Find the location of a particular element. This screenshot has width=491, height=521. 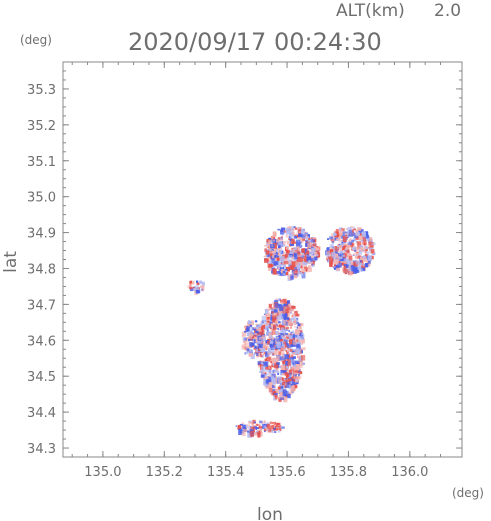

x-tick-label: 135.6 is located at coordinates (286, 472).